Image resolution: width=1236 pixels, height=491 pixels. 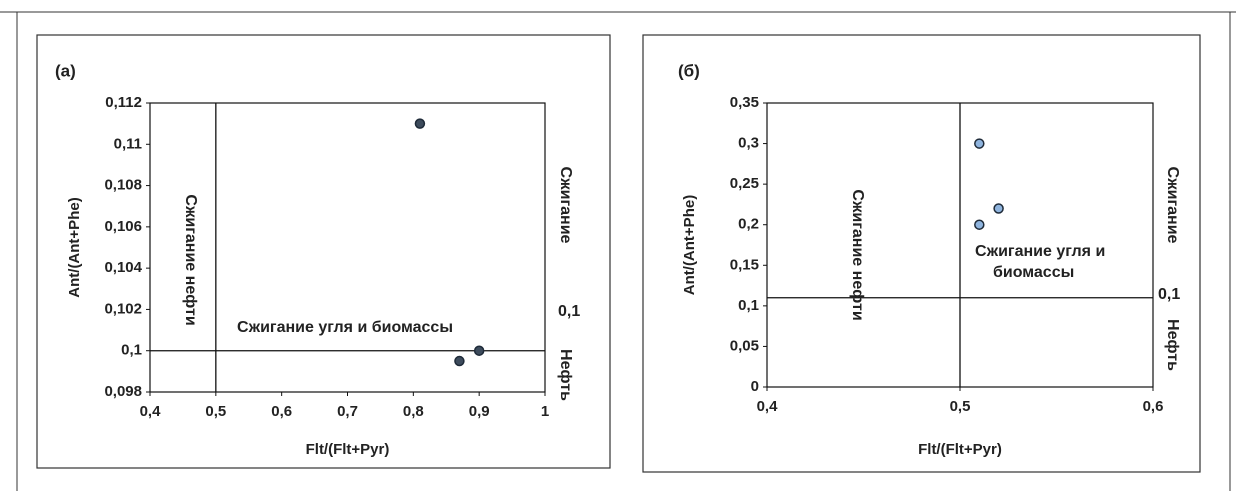 What do you see at coordinates (744, 345) in the screenshot?
I see `y-tick-label: 0,05` at bounding box center [744, 345].